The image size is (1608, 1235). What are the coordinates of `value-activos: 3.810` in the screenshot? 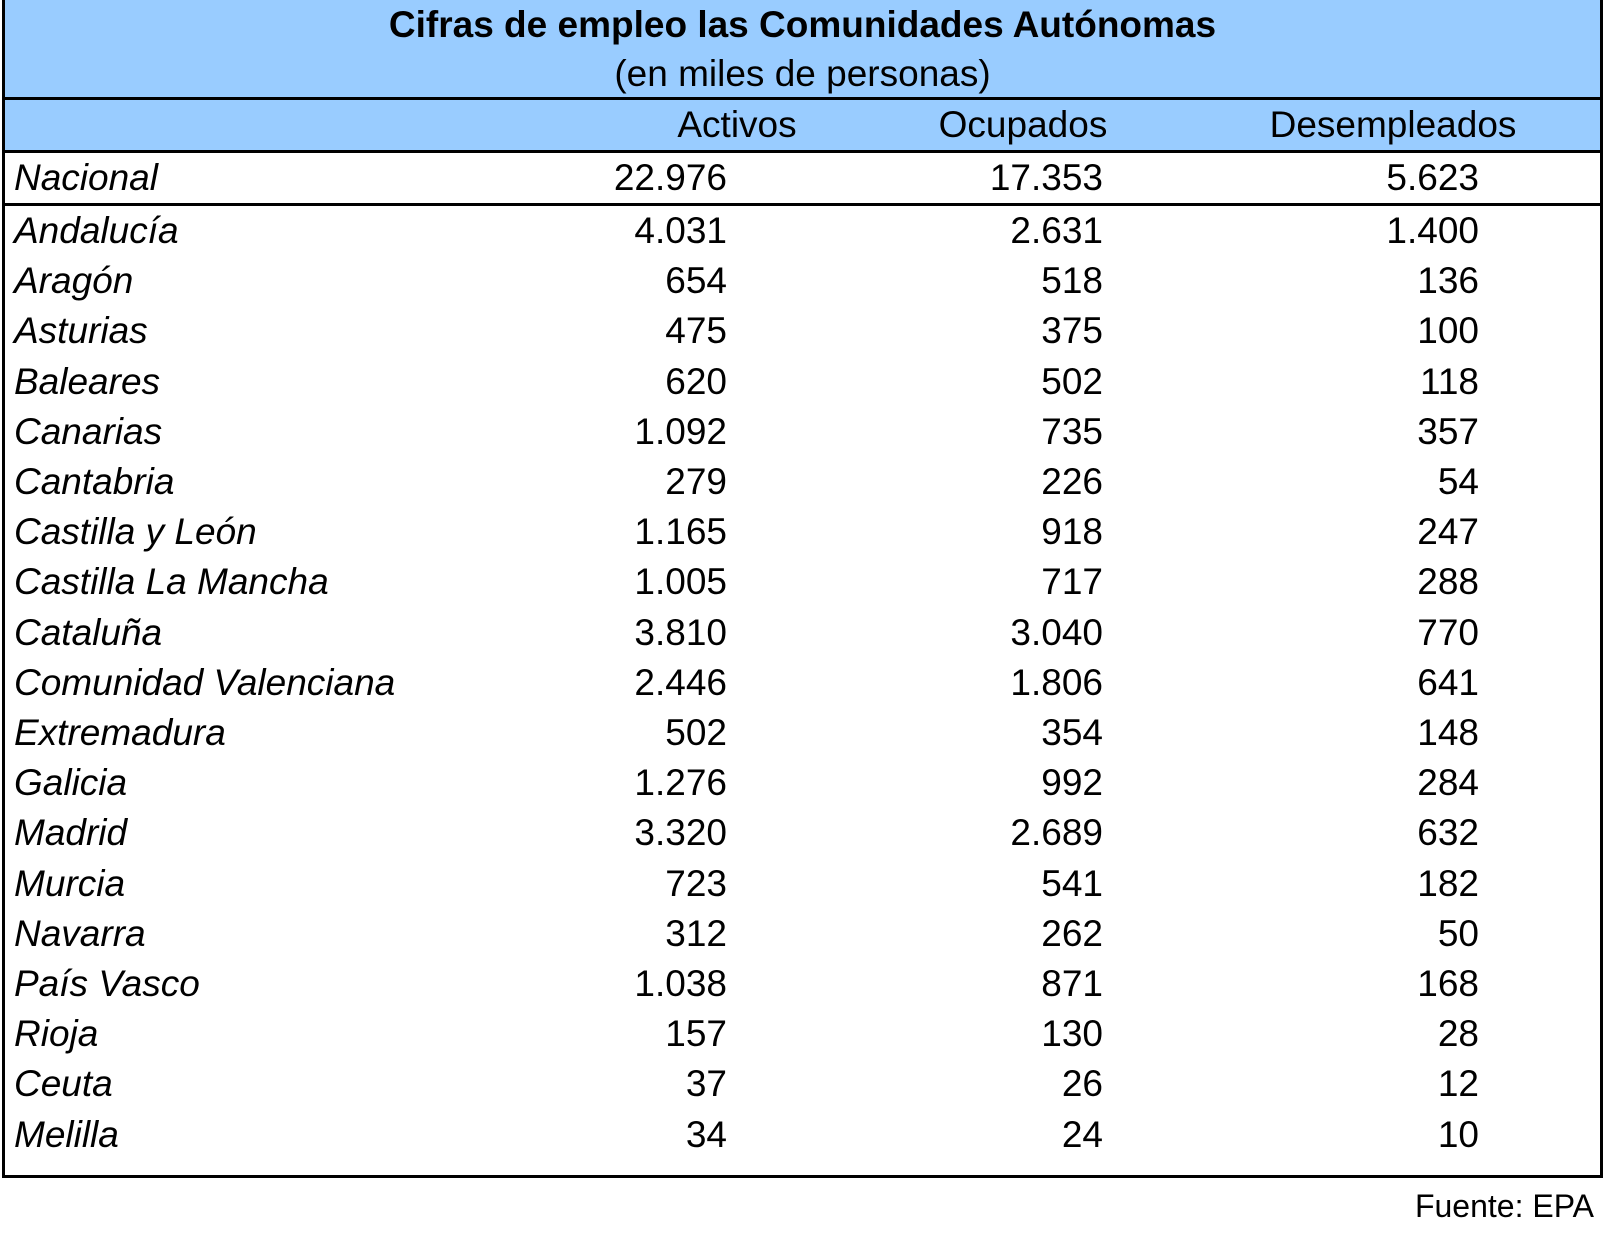 It's located at (680, 632).